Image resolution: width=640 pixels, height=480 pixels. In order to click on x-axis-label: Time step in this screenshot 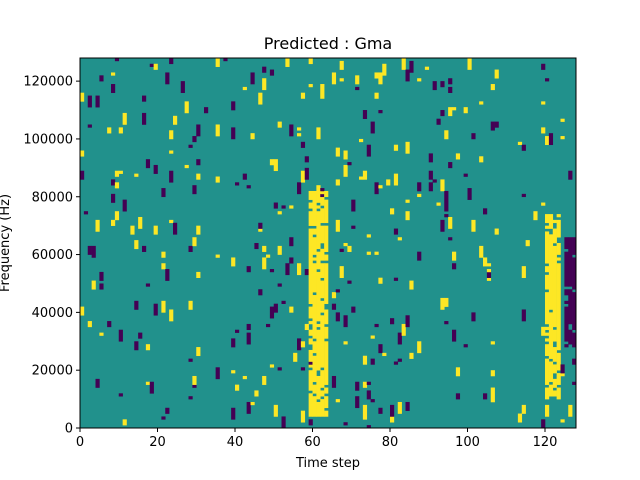, I will do `click(327, 463)`.